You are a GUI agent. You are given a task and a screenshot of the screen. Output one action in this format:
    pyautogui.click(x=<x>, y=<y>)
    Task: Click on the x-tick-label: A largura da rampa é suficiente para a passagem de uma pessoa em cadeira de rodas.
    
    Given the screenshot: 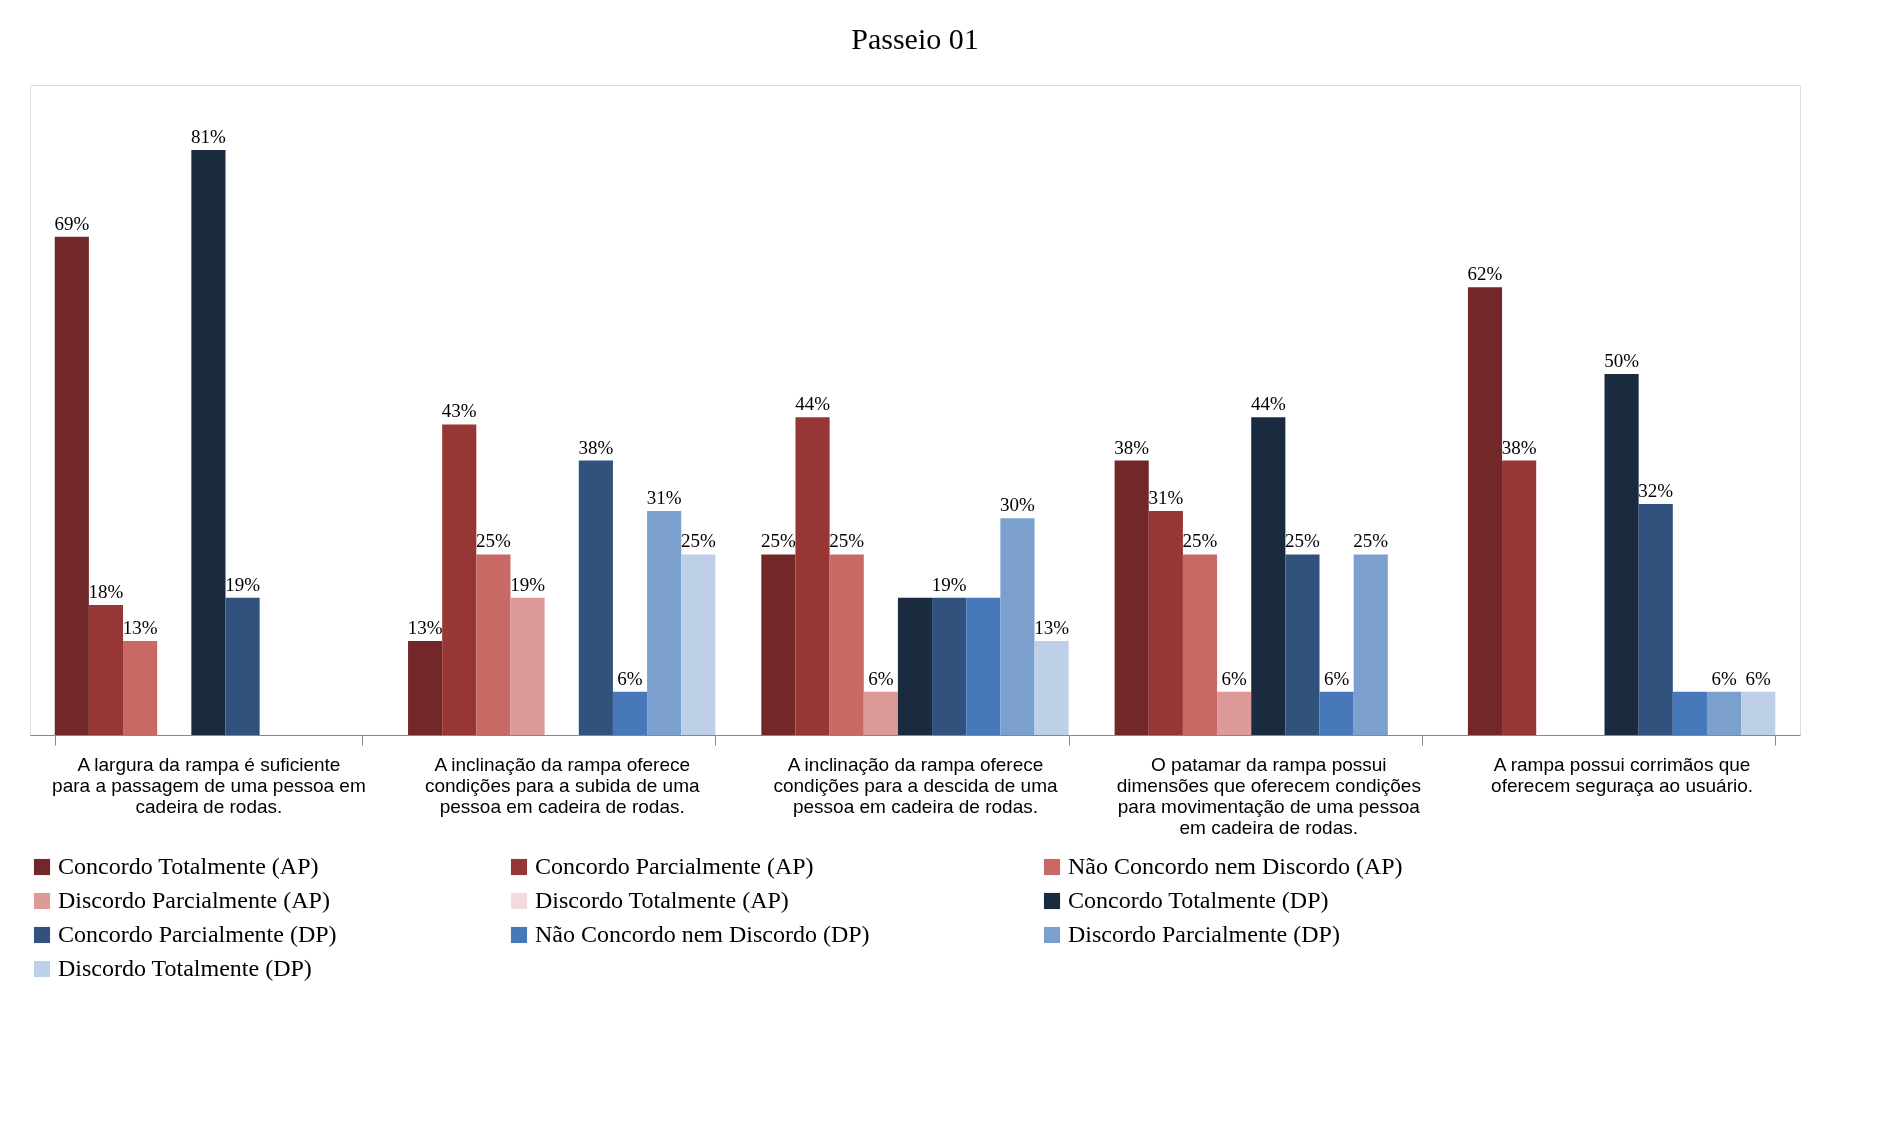 What is the action you would take?
    pyautogui.click(x=209, y=785)
    